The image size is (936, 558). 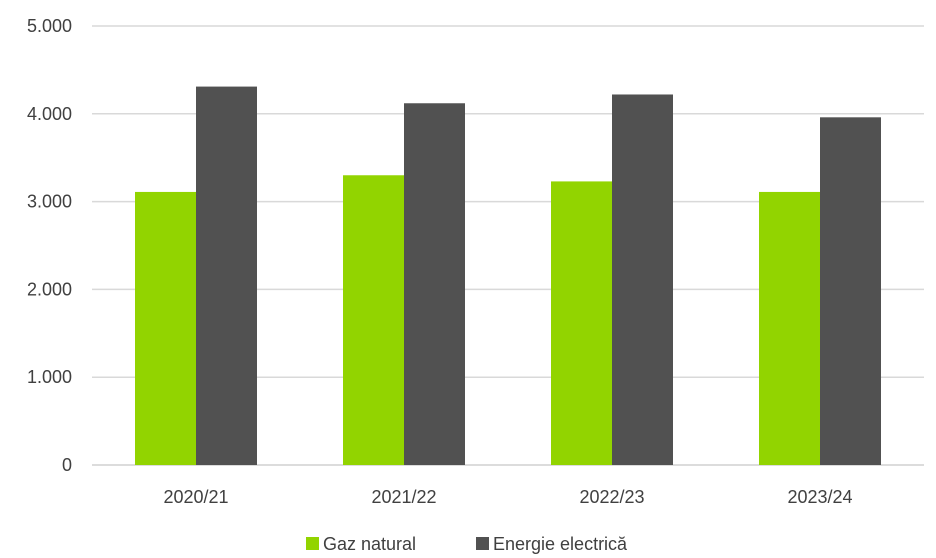 What do you see at coordinates (819, 497) in the screenshot?
I see `x-tick-label: 2023/24` at bounding box center [819, 497].